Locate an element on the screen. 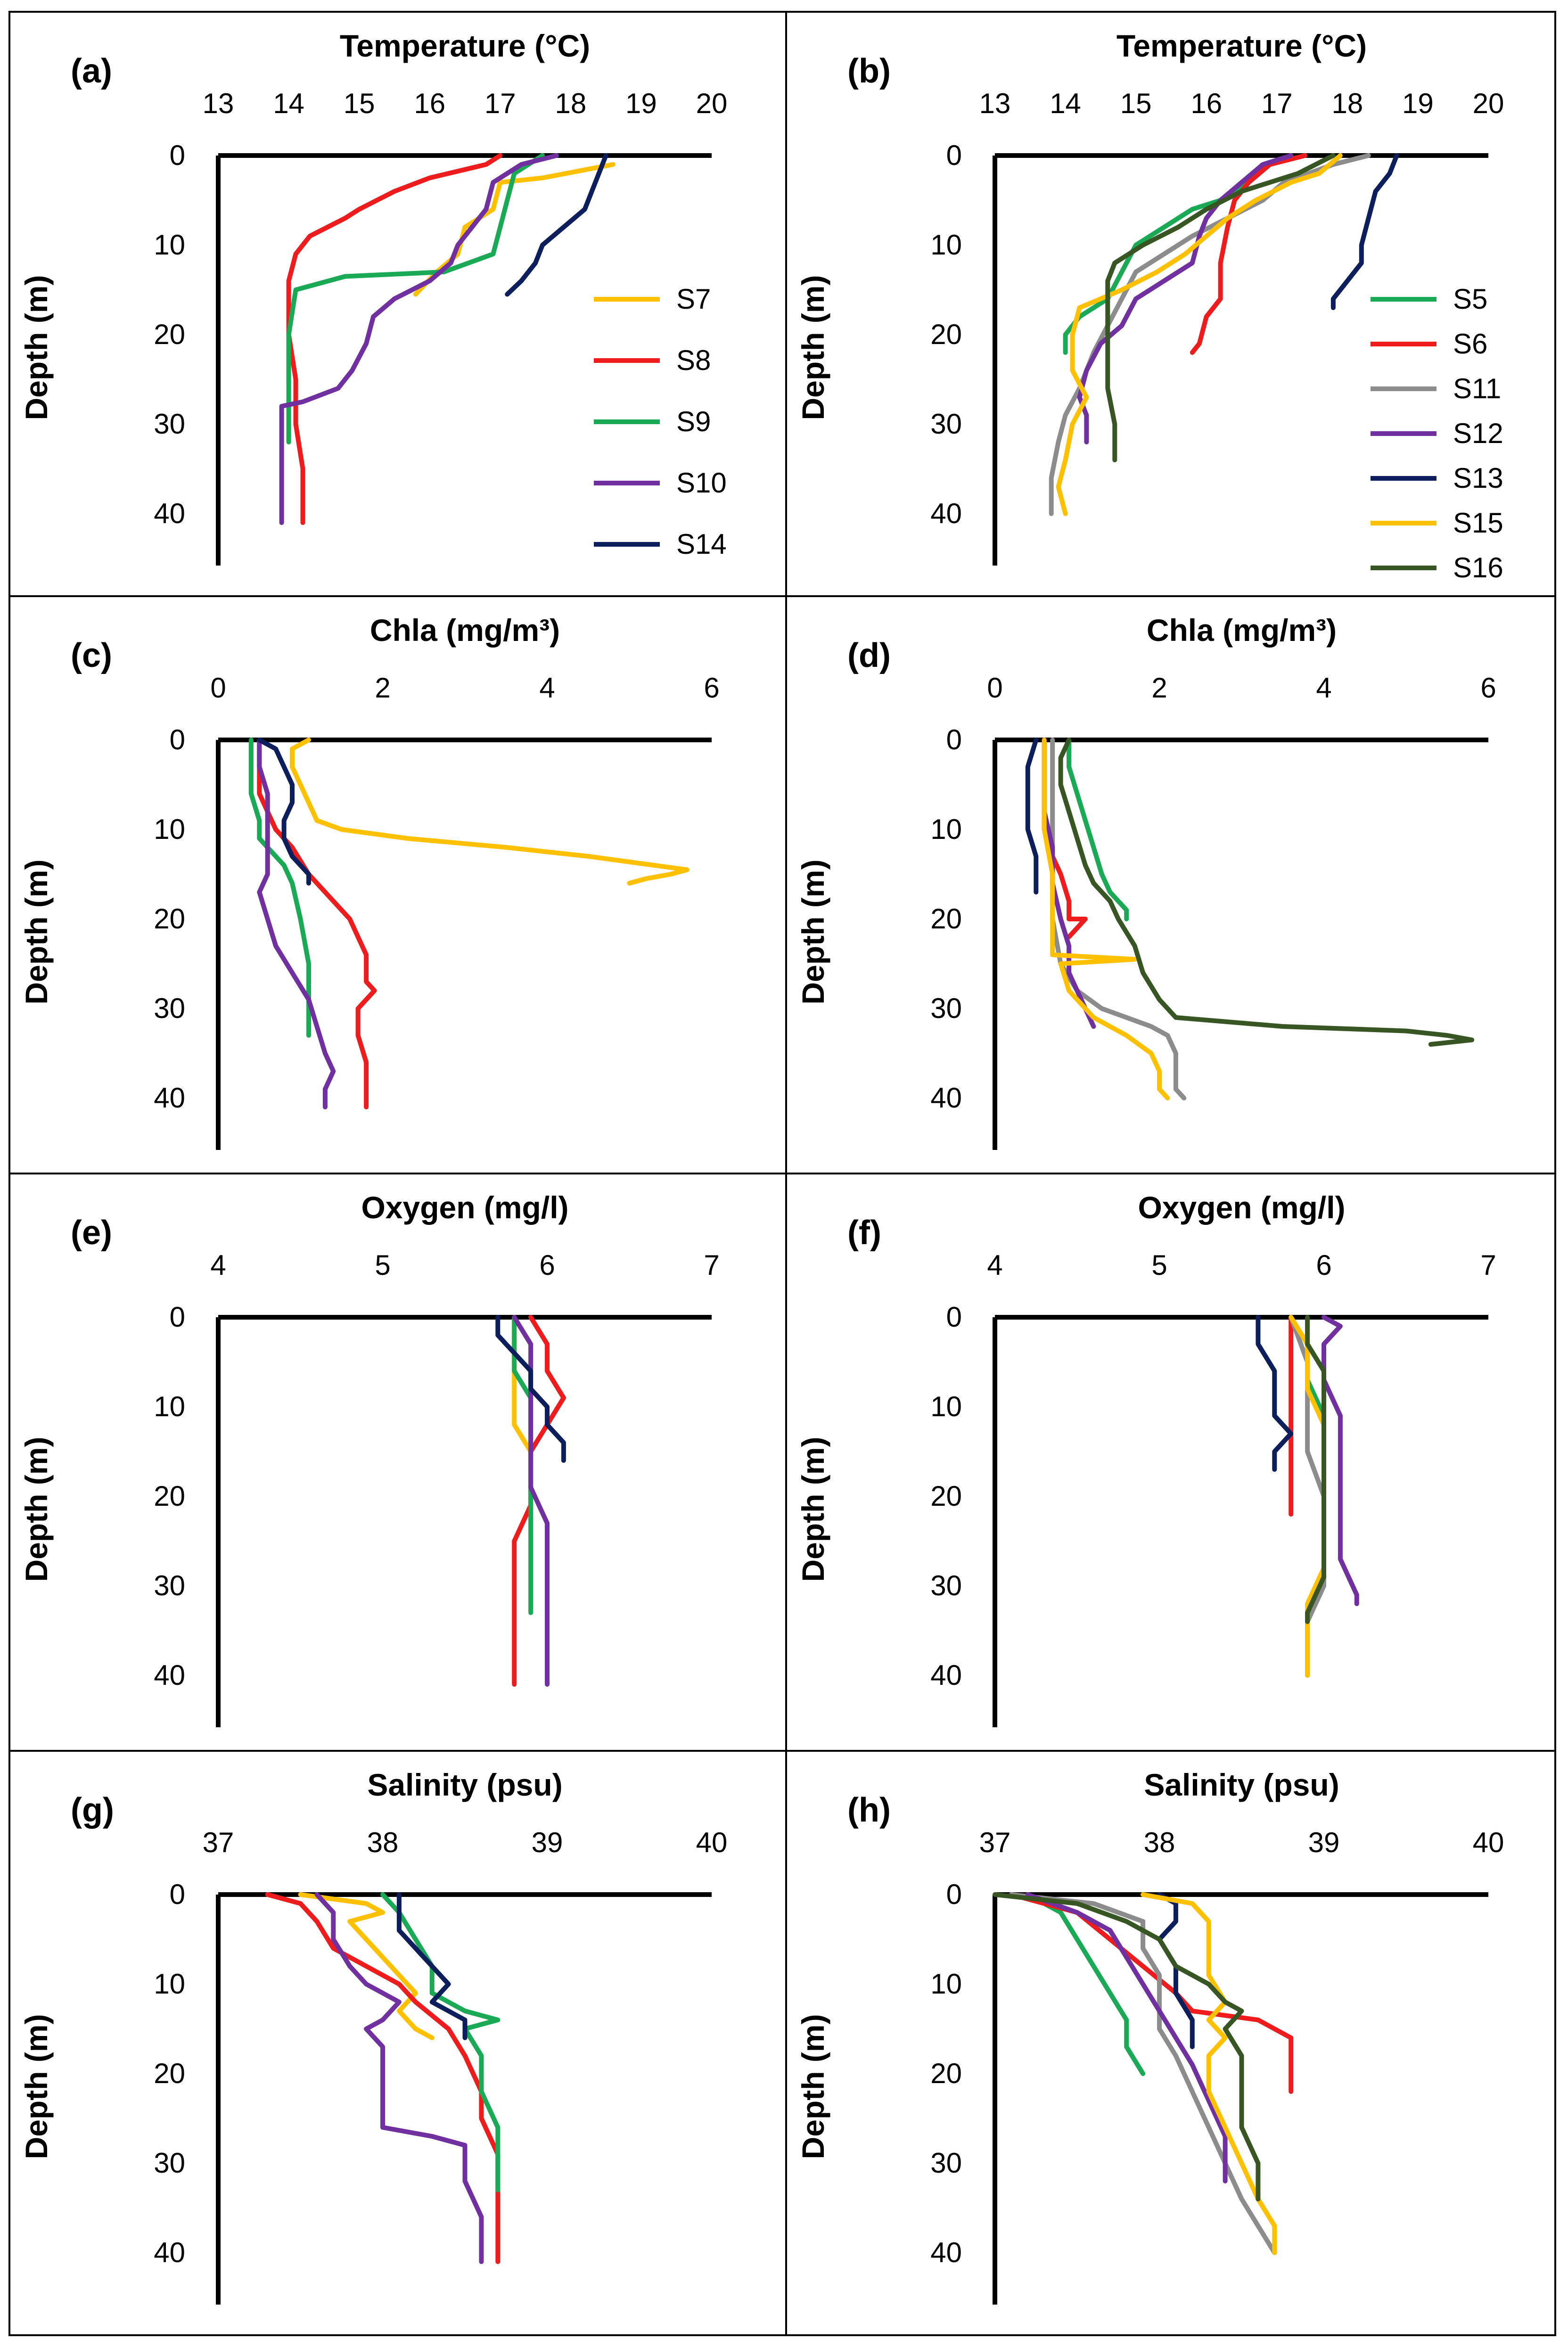 This screenshot has height=2347, width=1568. panel-letter: (g) is located at coordinates (92, 1810).